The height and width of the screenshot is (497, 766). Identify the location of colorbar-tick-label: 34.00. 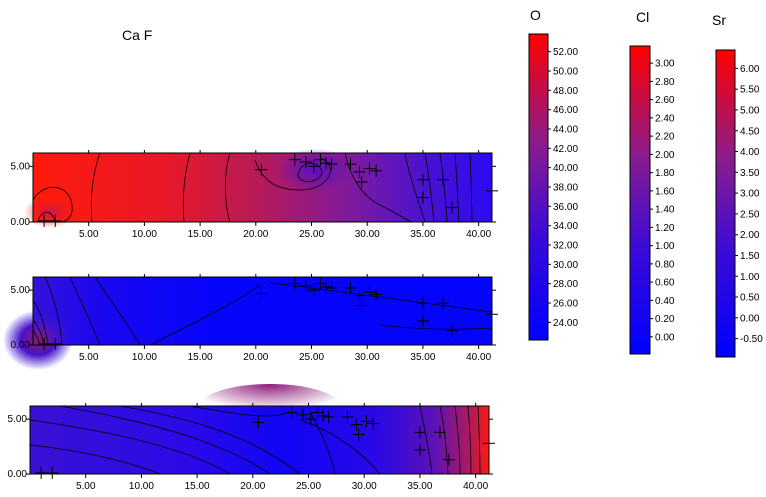
(565, 226).